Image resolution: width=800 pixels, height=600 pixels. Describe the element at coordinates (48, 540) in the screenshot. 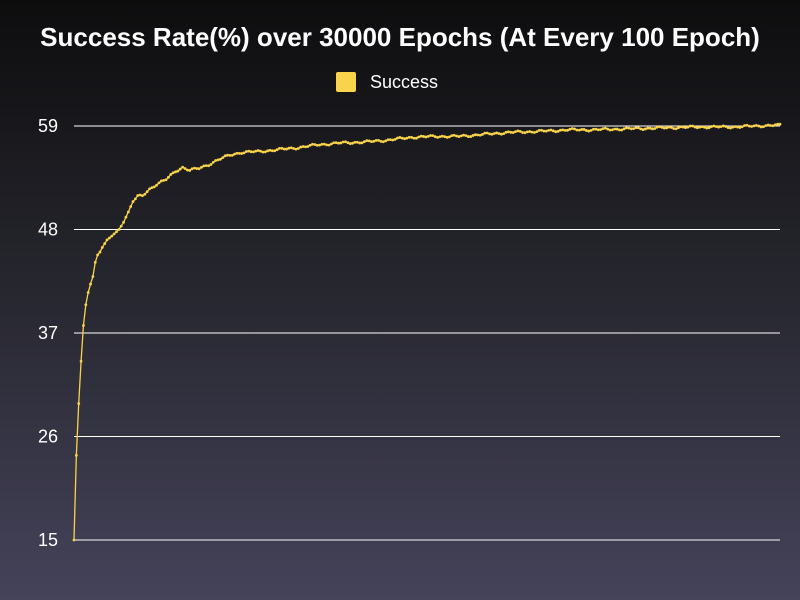

I see `y-tick-label-15: 15` at that location.